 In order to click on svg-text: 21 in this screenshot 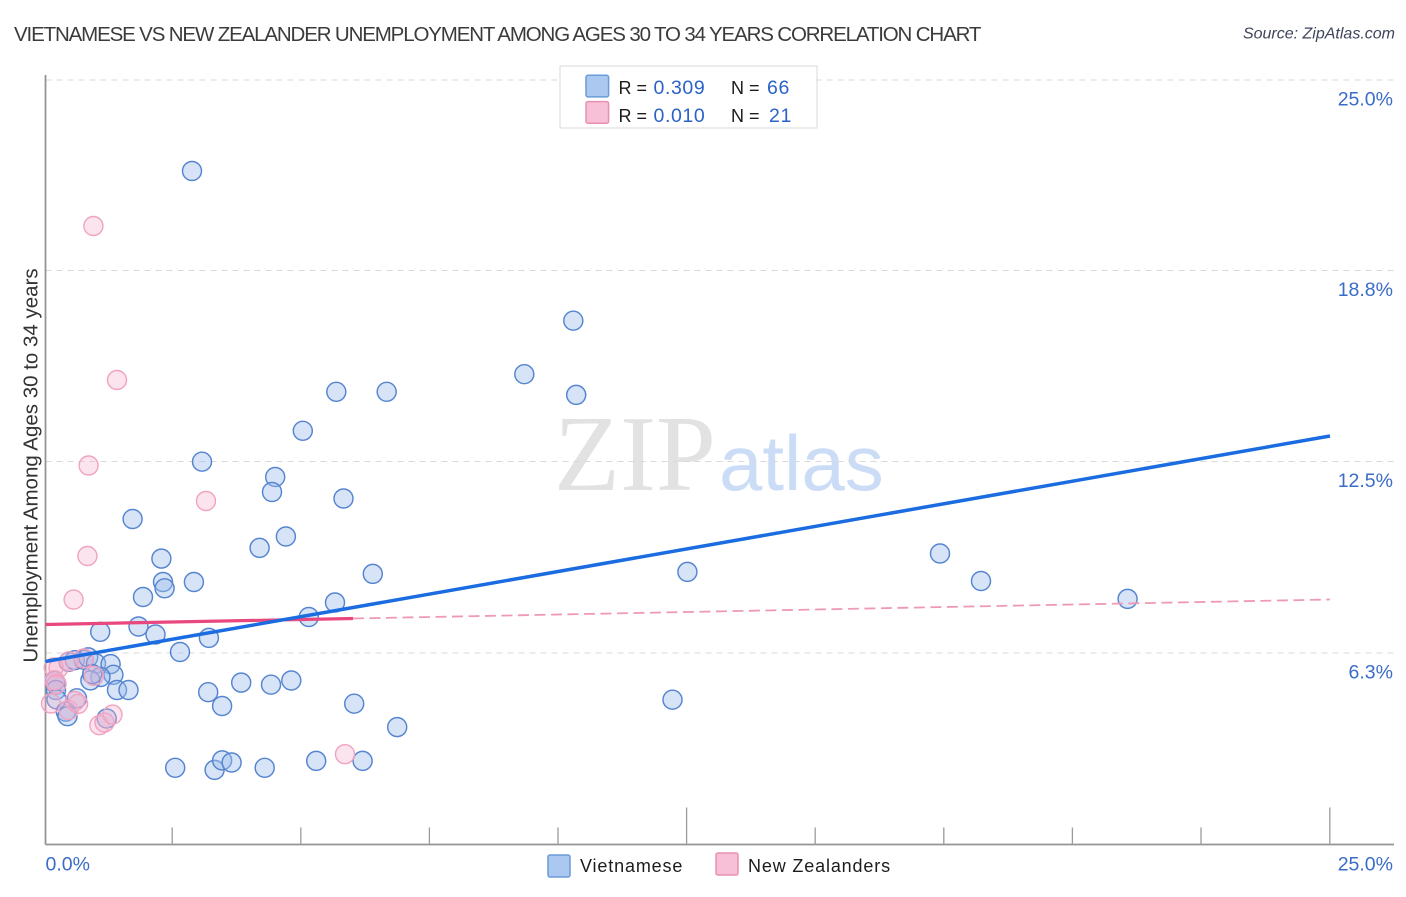, I will do `click(780, 116)`.